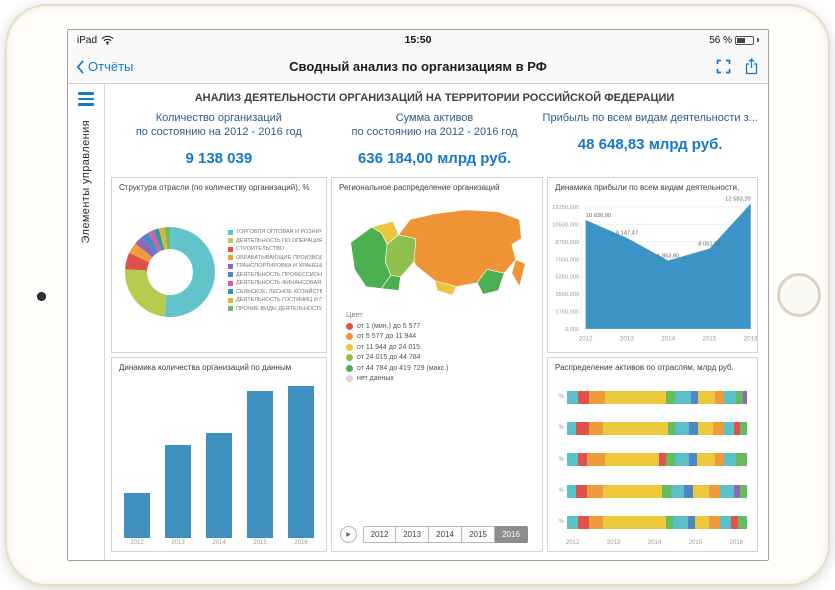 This screenshot has height=590, width=835. I want to click on donut-chart, so click(171, 271).